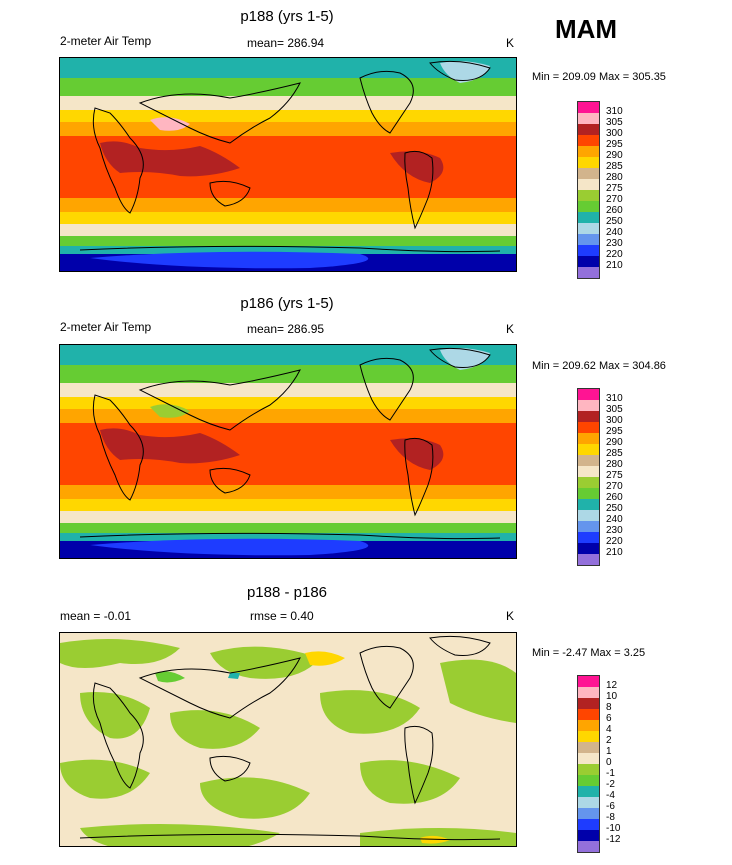  I want to click on colorbar-label: 310, so click(614, 111).